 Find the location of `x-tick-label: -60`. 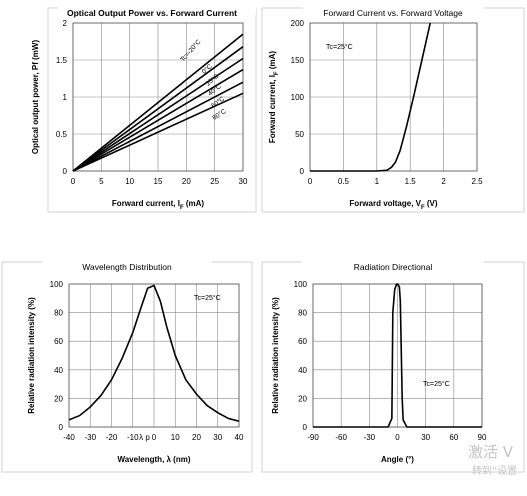

x-tick-label: -60 is located at coordinates (341, 437).